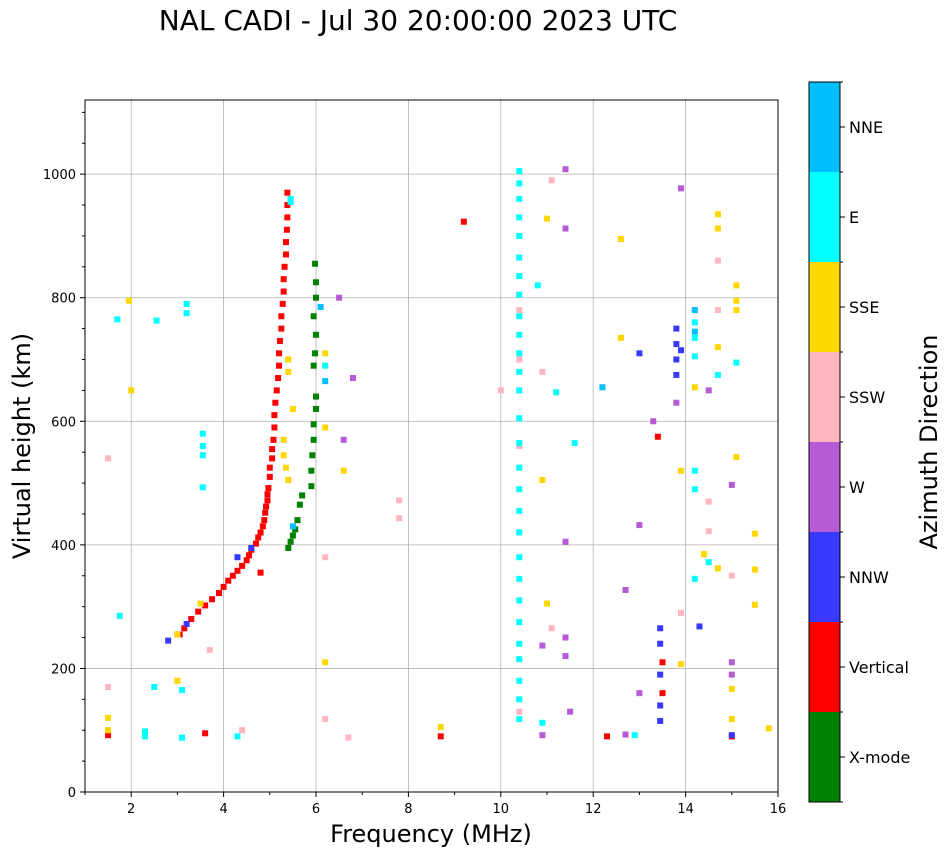  What do you see at coordinates (63, 299) in the screenshot?
I see `y-tick-label: 800` at bounding box center [63, 299].